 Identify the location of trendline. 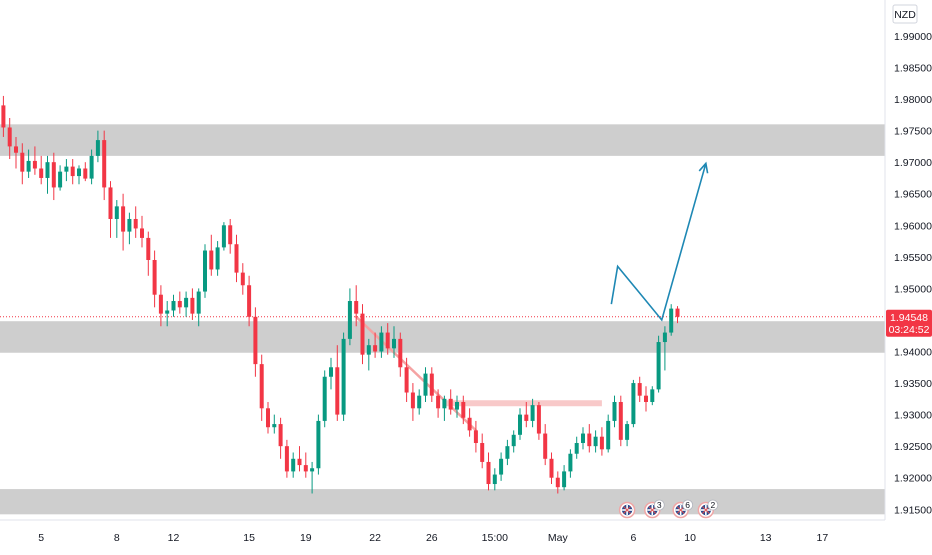
(416, 373).